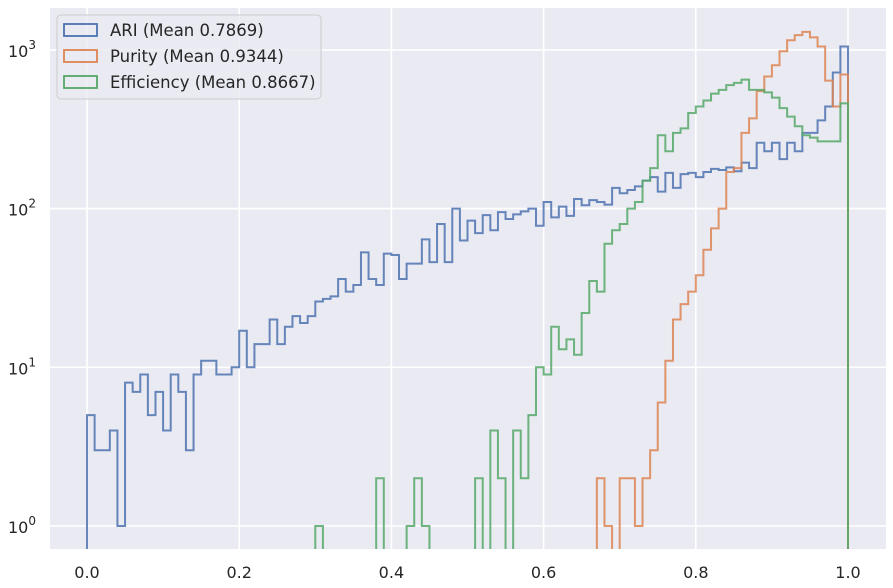 The height and width of the screenshot is (588, 893). Describe the element at coordinates (22, 49) in the screenshot. I see `y-tick-label: 10³` at that location.